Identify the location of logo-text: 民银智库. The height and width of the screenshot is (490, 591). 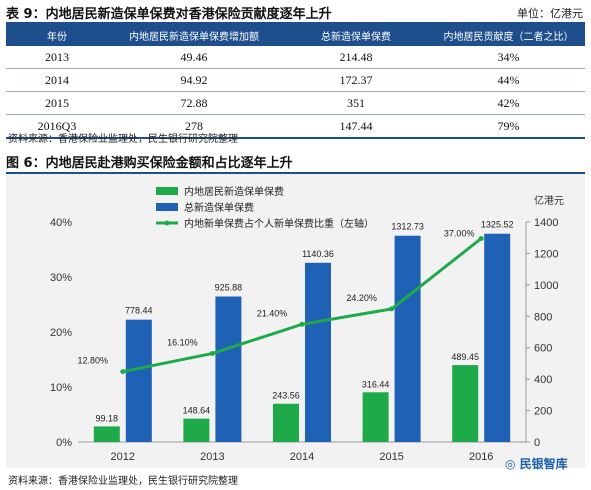
(543, 464).